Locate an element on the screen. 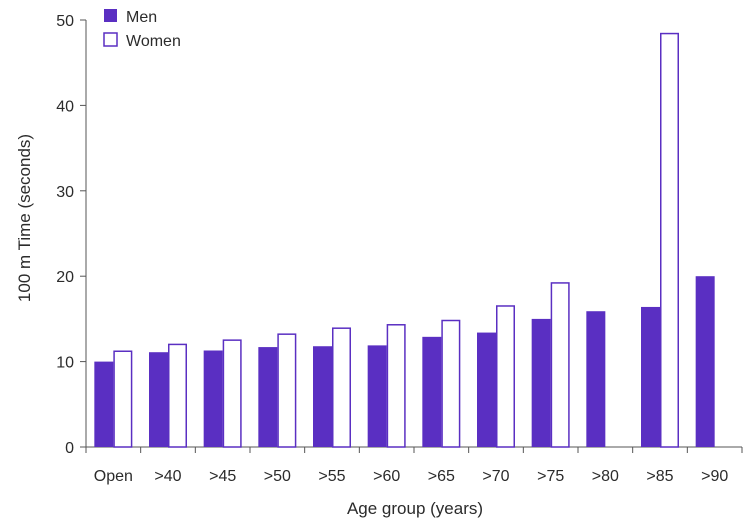 This screenshot has height=522, width=748. bar-women-gt65 is located at coordinates (451, 383).